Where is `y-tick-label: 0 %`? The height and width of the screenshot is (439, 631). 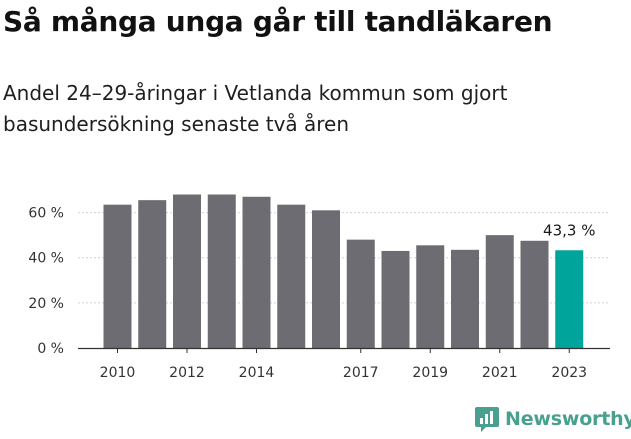
y-tick-label: 0 % is located at coordinates (50, 349).